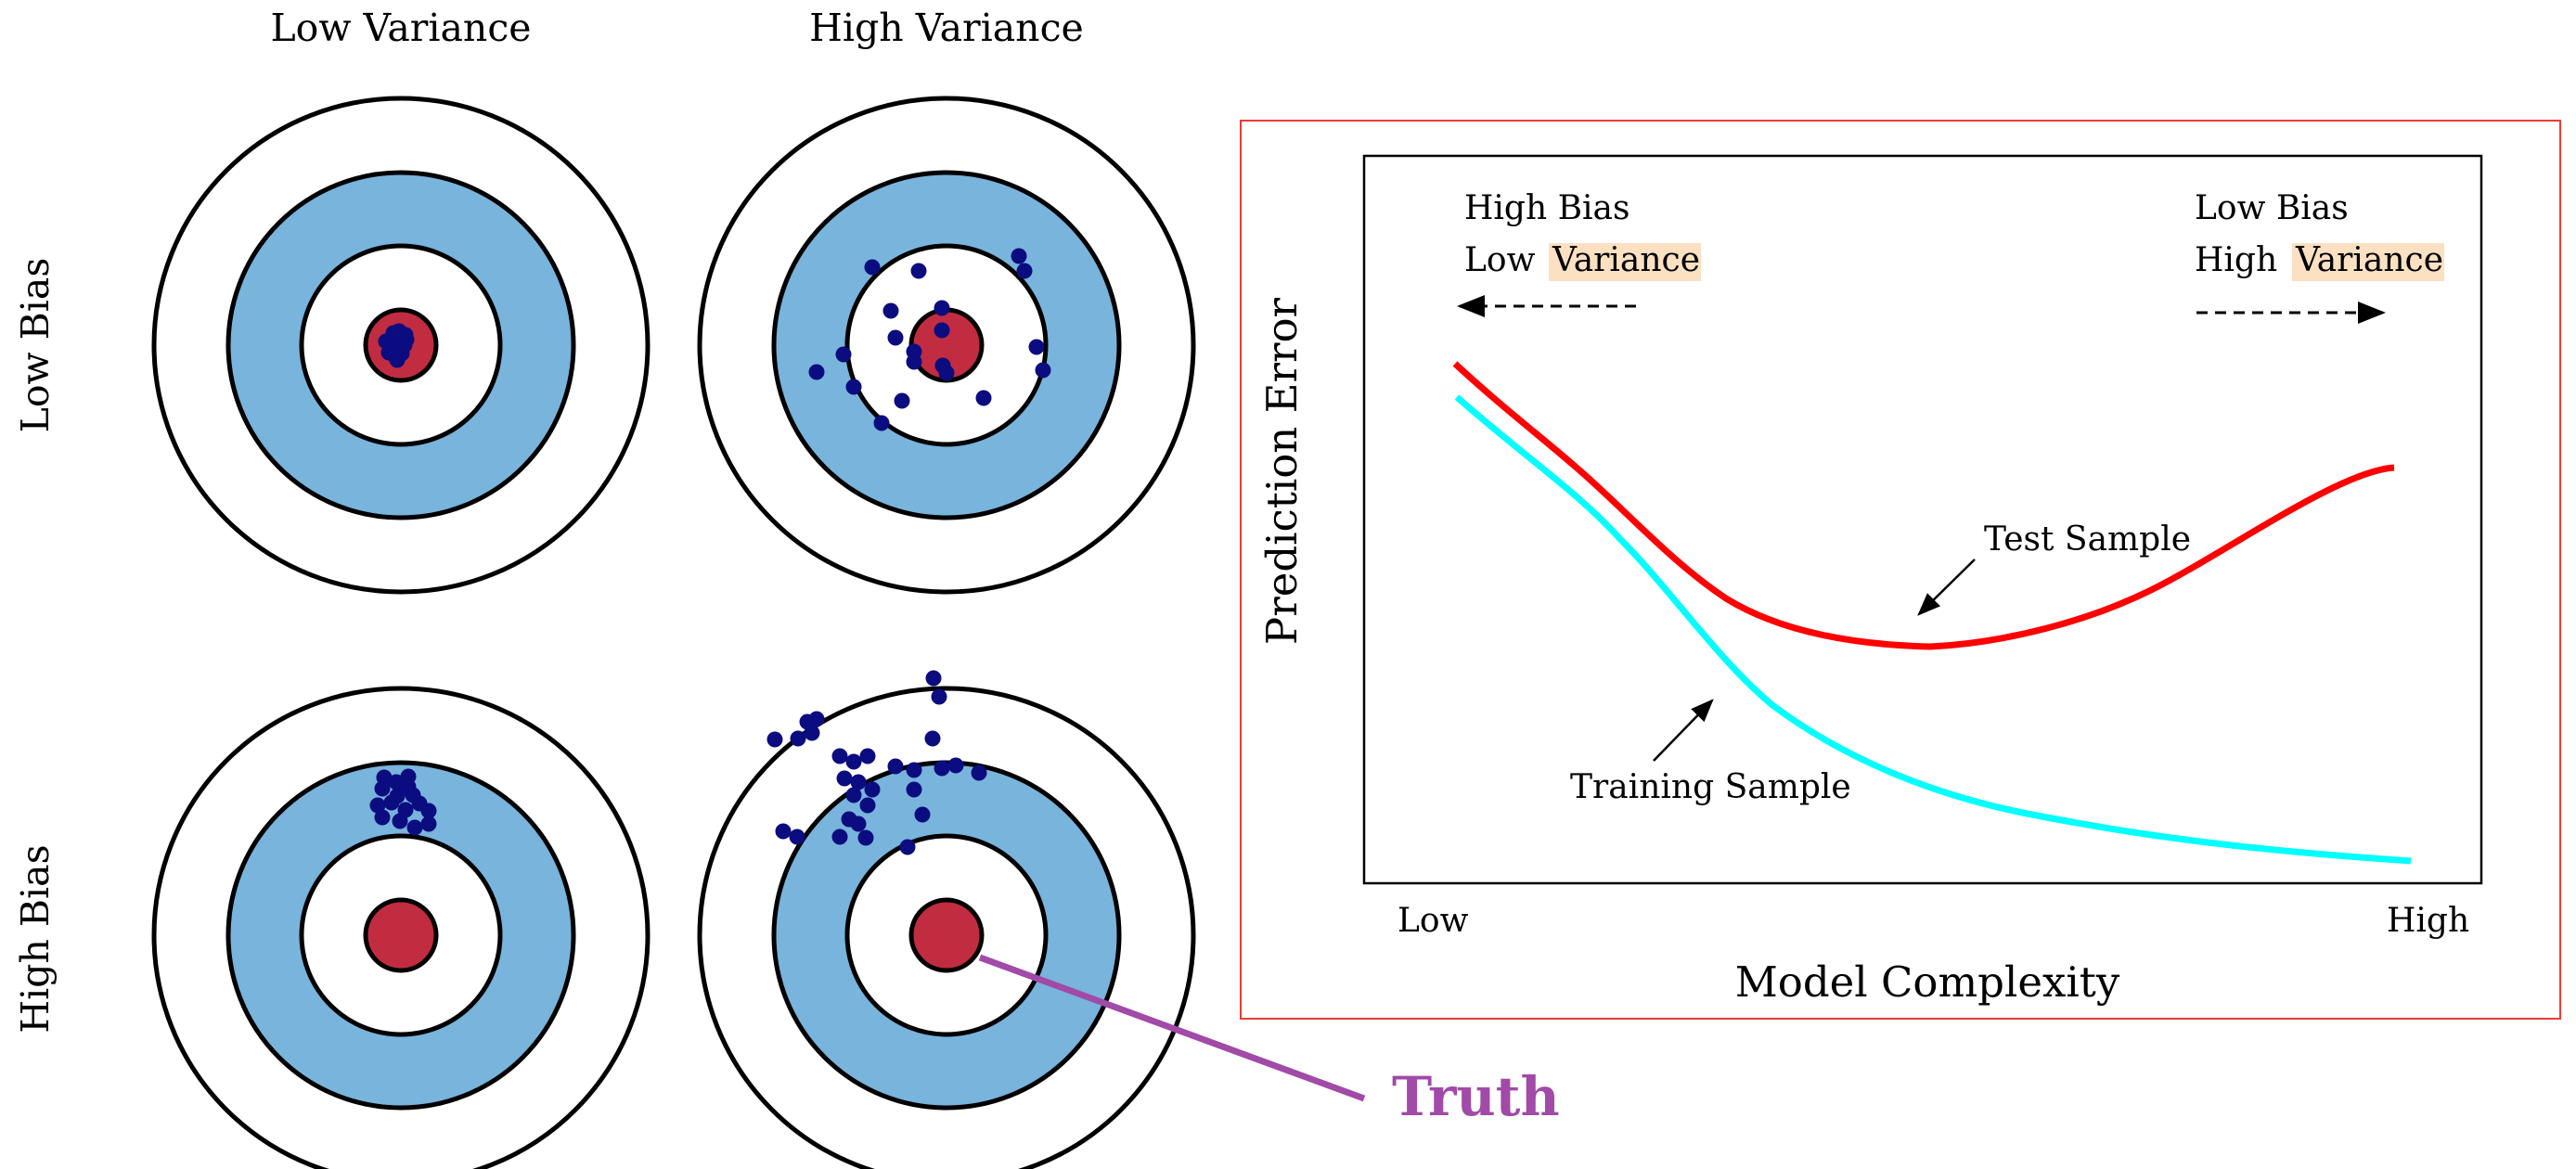  What do you see at coordinates (1923, 506) in the screenshot?
I see `test-sample-curve` at bounding box center [1923, 506].